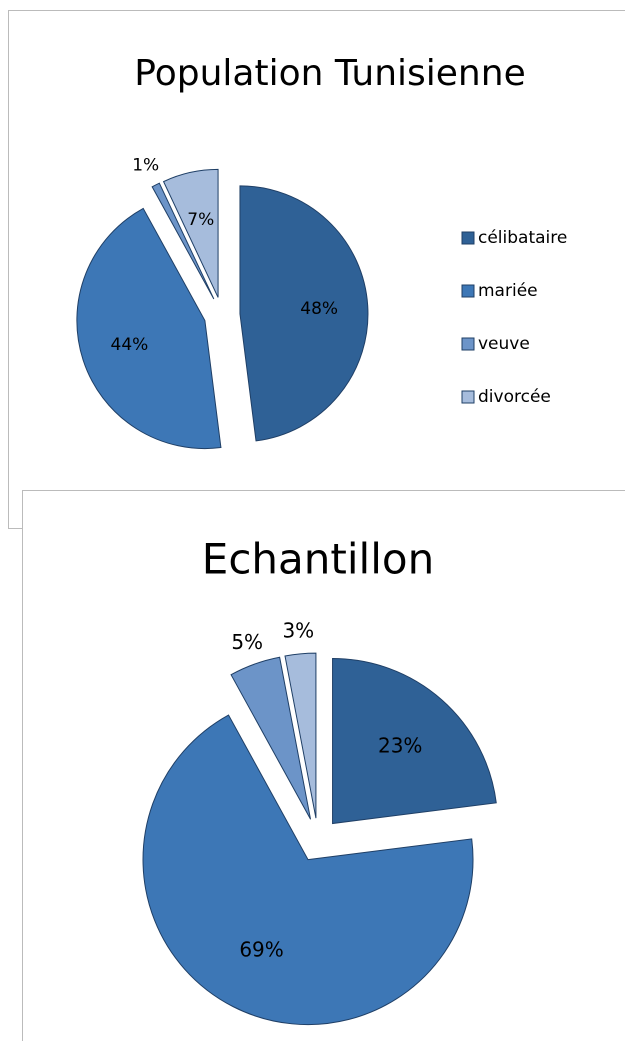  I want to click on chart-title: Echantillon, so click(318, 559).